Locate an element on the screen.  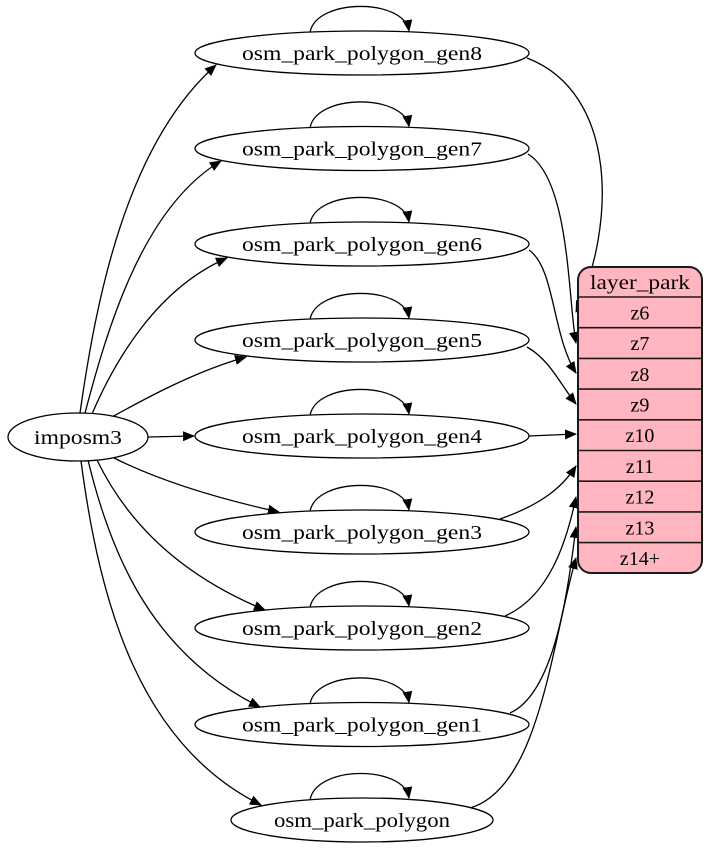
self-loops is located at coordinates (361, 403).